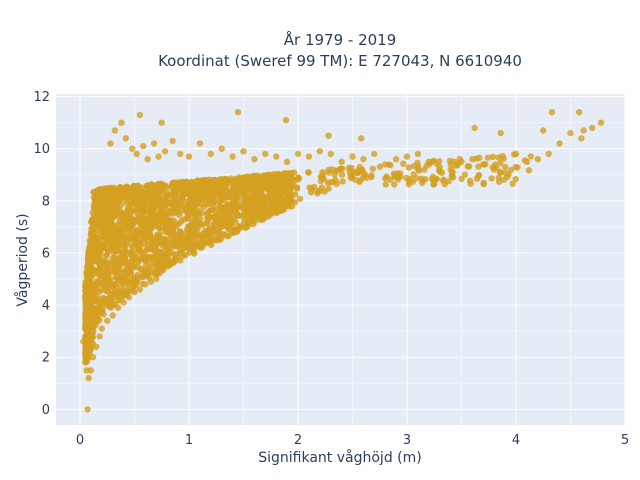  What do you see at coordinates (189, 440) in the screenshot?
I see `x-tick-label: 1` at bounding box center [189, 440].